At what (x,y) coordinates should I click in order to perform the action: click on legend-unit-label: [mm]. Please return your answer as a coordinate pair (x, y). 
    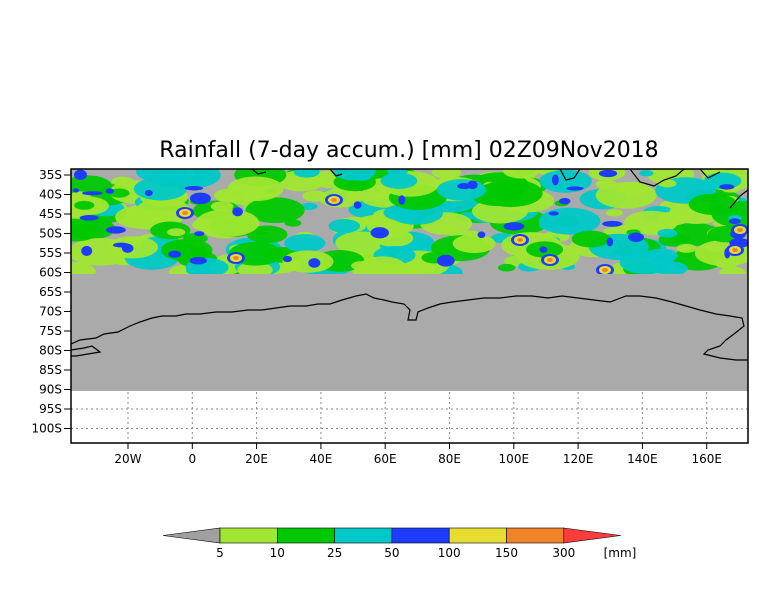
    Looking at the image, I should click on (620, 553).